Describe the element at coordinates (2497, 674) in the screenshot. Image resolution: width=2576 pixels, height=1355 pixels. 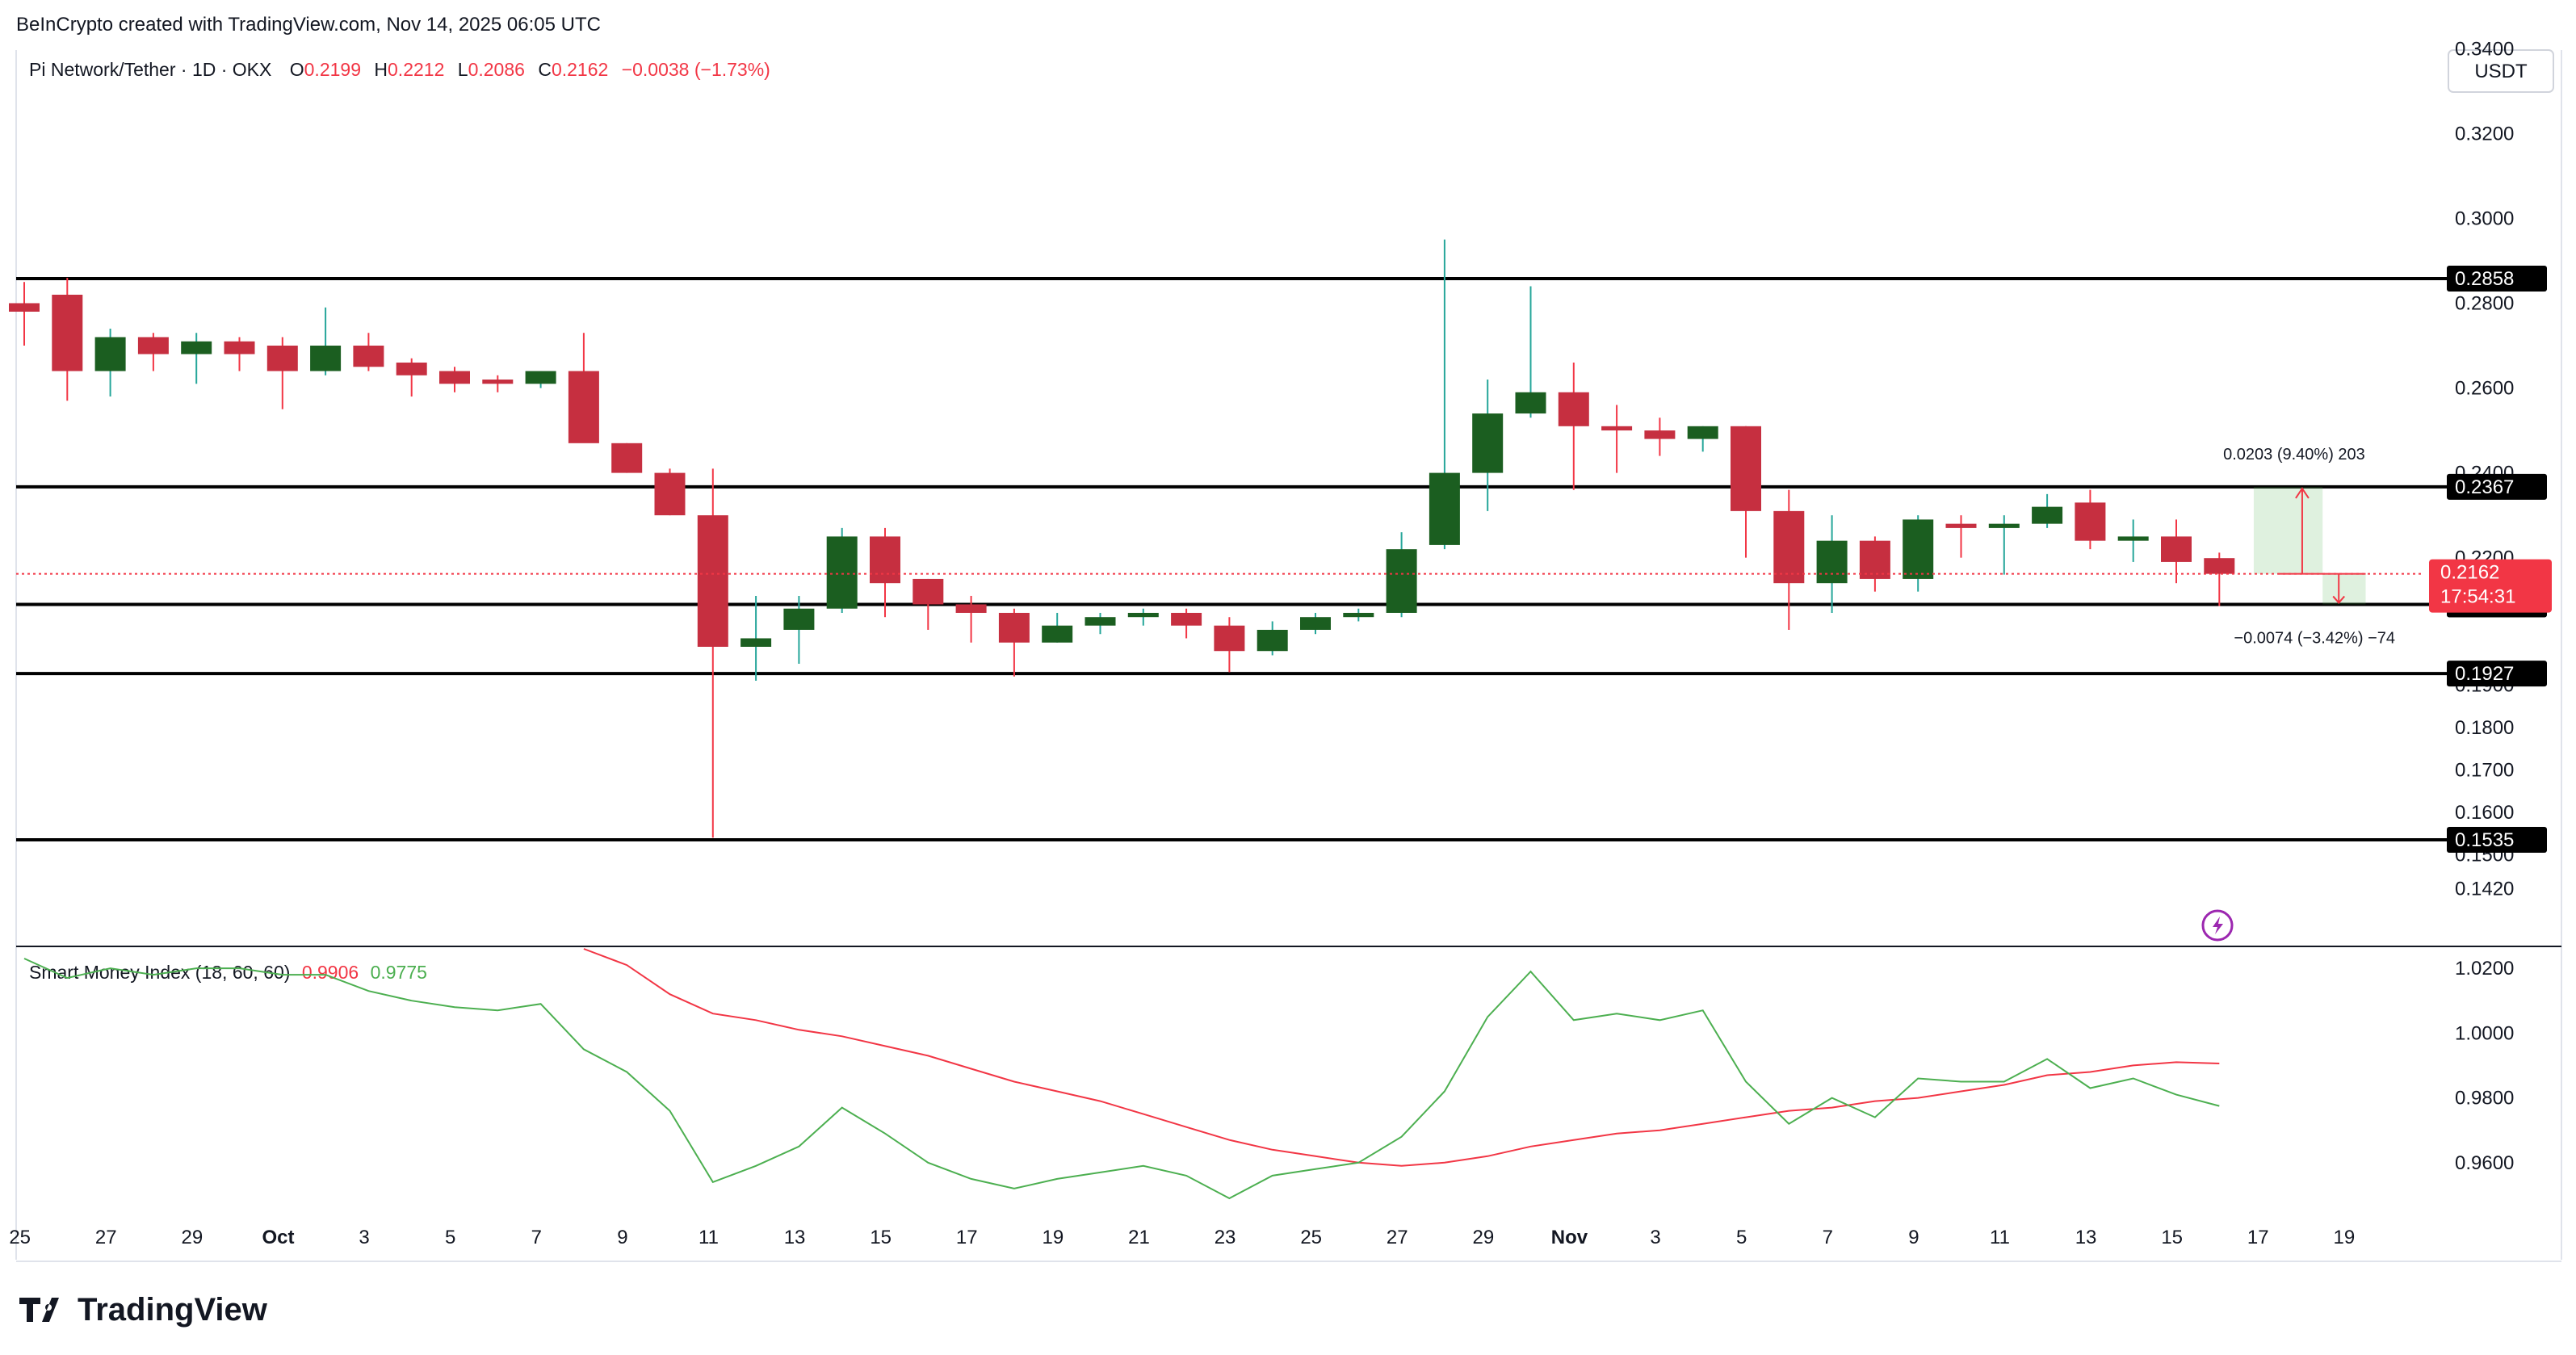
I see `level-tag: 0.1927` at that location.